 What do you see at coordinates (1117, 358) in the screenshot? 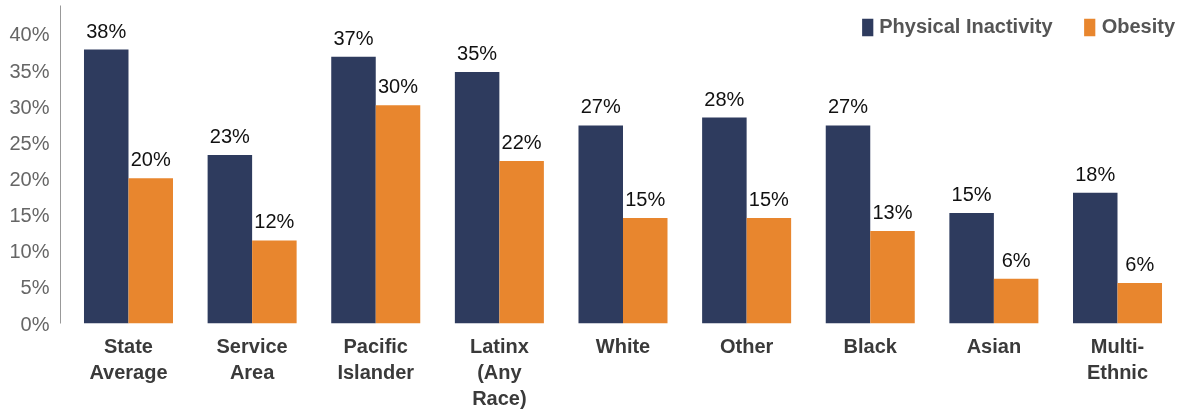
I see `x-tick-label: Multi-Ethnic` at bounding box center [1117, 358].